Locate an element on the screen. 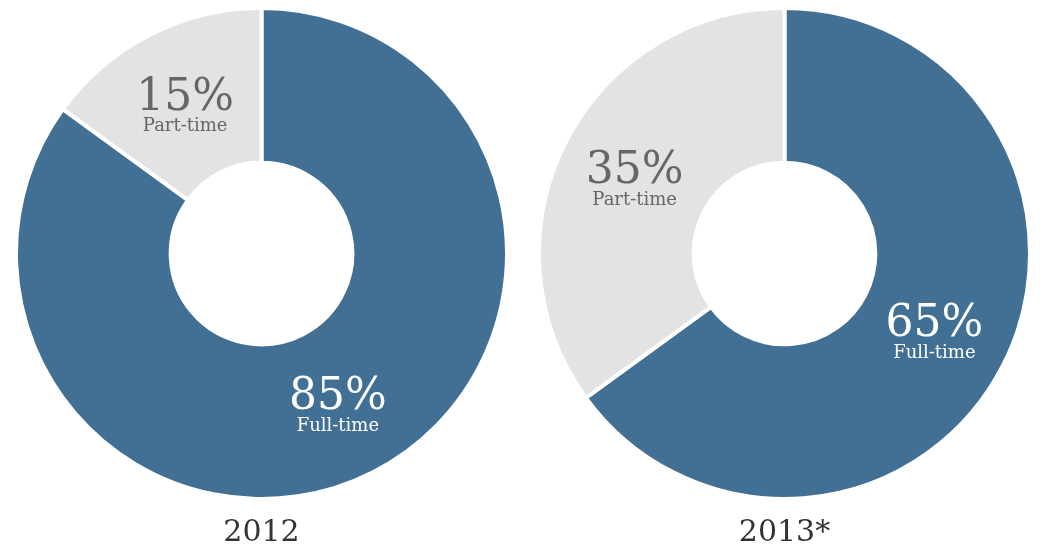 Image resolution: width=1047 pixels, height=557 pixels. slice-label: Full-time is located at coordinates (934, 351).